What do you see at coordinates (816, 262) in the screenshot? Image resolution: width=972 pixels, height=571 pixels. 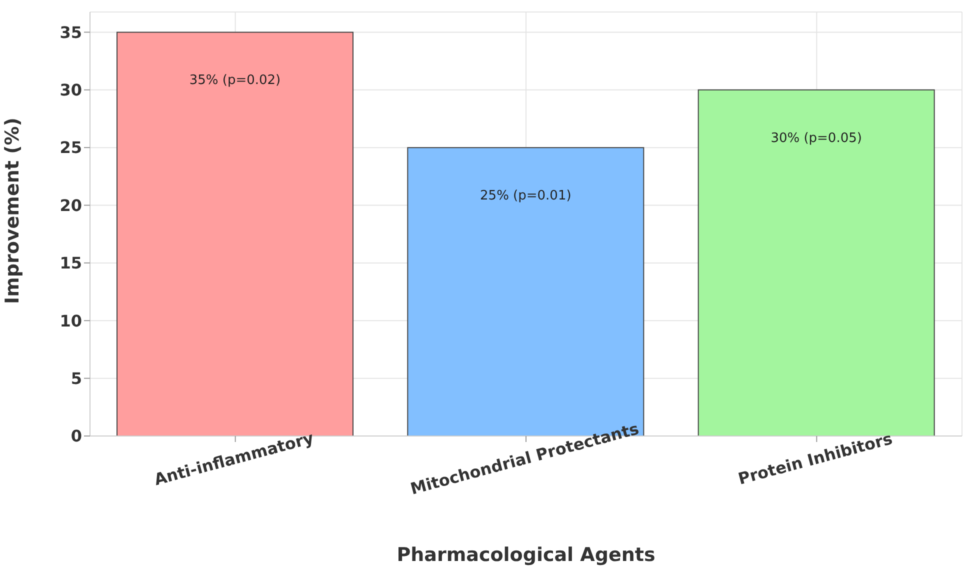 I see `bar` at bounding box center [816, 262].